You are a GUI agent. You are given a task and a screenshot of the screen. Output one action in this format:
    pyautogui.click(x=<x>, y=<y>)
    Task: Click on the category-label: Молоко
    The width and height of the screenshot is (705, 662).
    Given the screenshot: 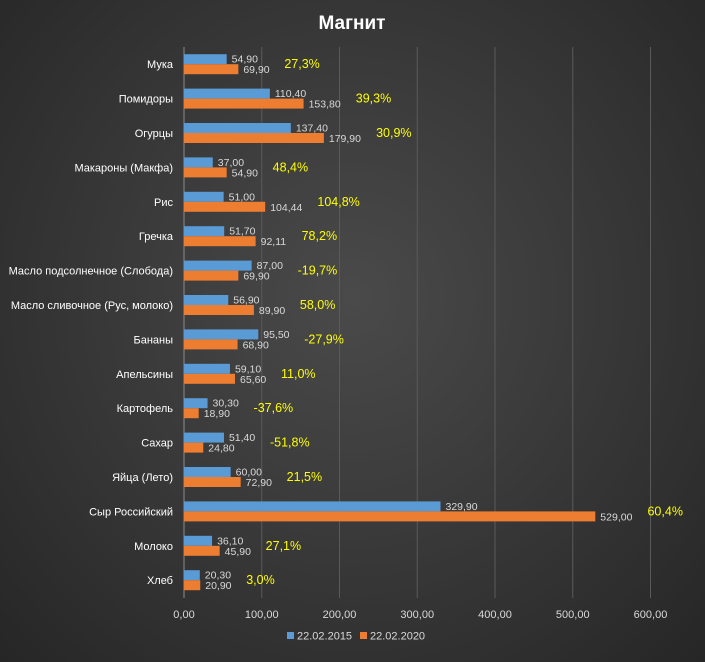 What is the action you would take?
    pyautogui.click(x=153, y=547)
    